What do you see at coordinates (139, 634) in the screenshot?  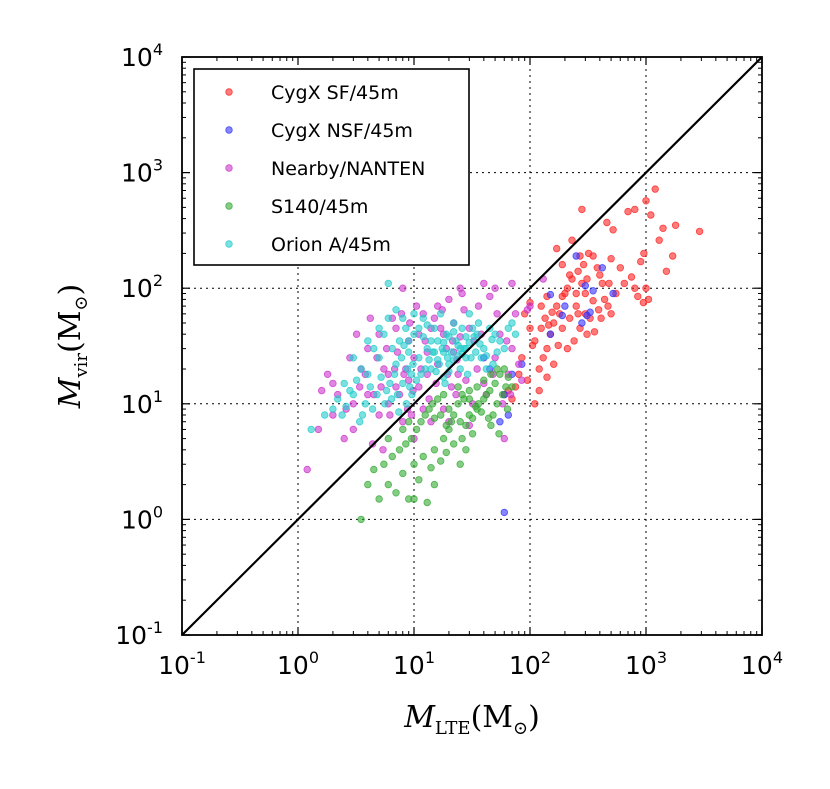 I see `y-tick-label: 10⁻¹` at bounding box center [139, 634].